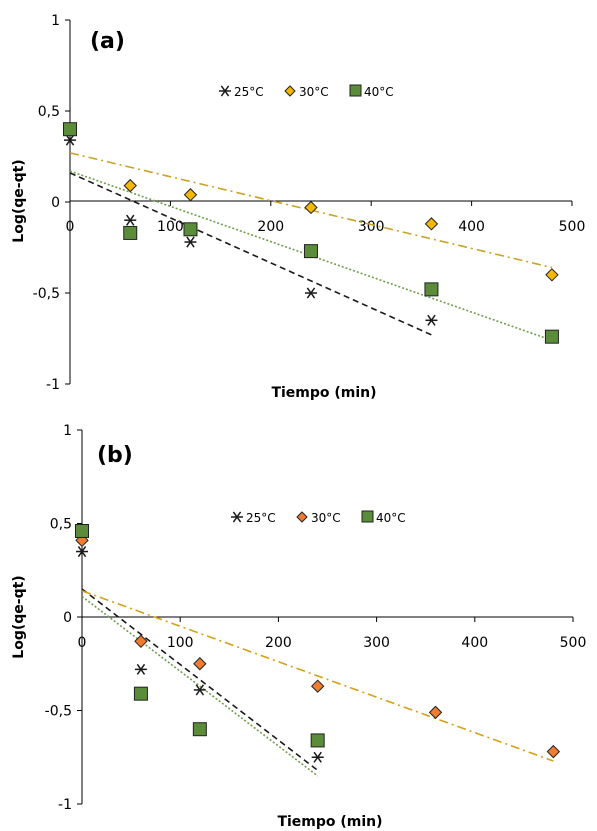 The image size is (597, 831). Describe the element at coordinates (67, 431) in the screenshot. I see `y-tick-label-b: 1` at that location.